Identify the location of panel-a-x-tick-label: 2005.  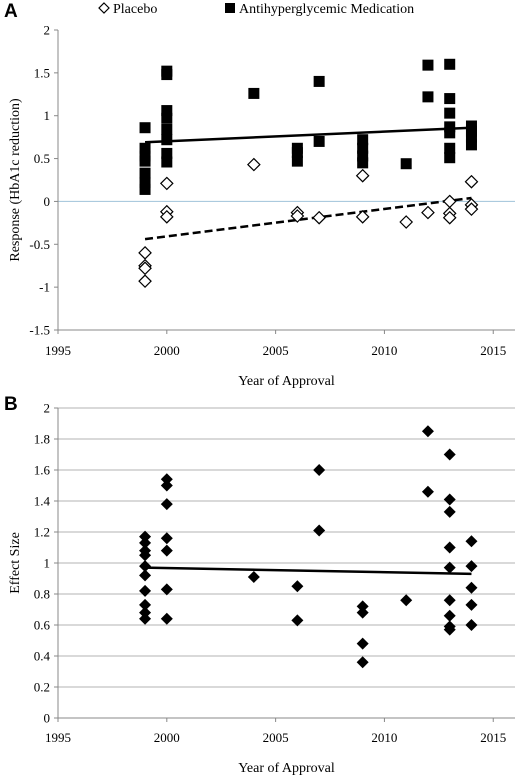
(276, 350).